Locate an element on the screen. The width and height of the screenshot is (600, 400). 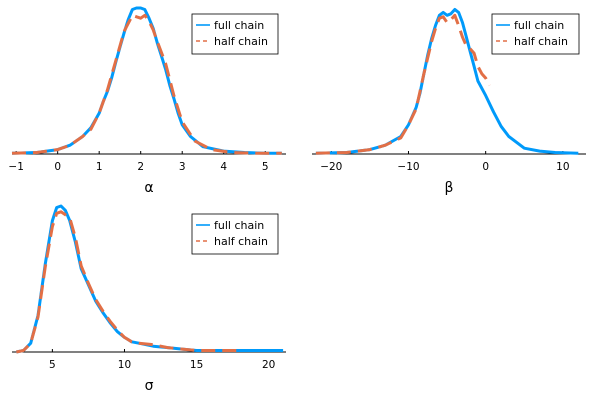
x-tick-label: −10 is located at coordinates (408, 167).